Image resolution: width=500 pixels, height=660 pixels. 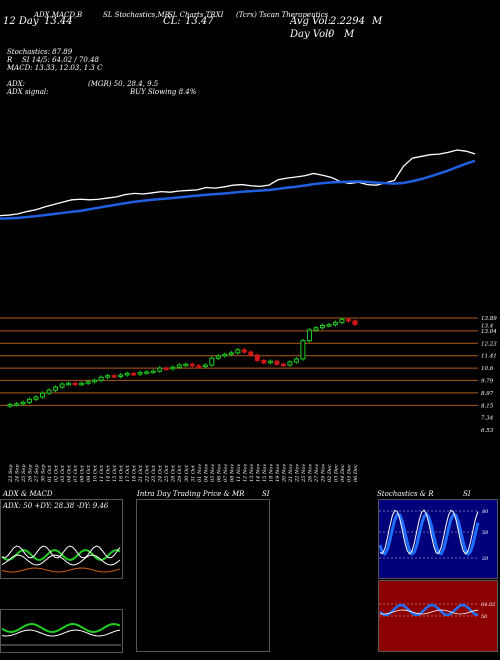 What do you see at coordinates (55, 68) in the screenshot?
I see `macd-readout: MACD: 13.33, 12.03, 1.3 C` at bounding box center [55, 68].